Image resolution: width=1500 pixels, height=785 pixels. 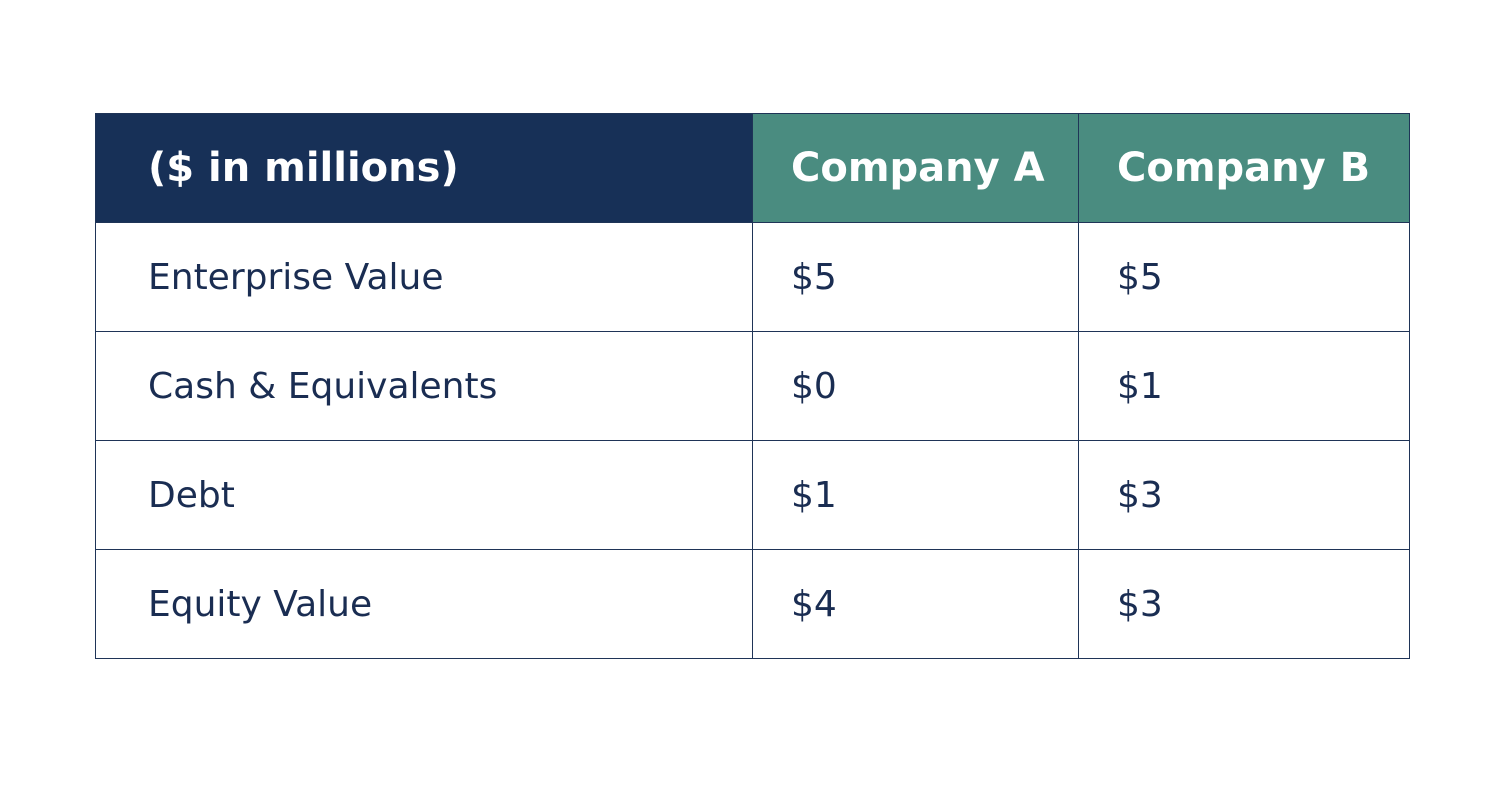 What do you see at coordinates (424, 277) in the screenshot?
I see `row-label: Enterprise Value` at bounding box center [424, 277].